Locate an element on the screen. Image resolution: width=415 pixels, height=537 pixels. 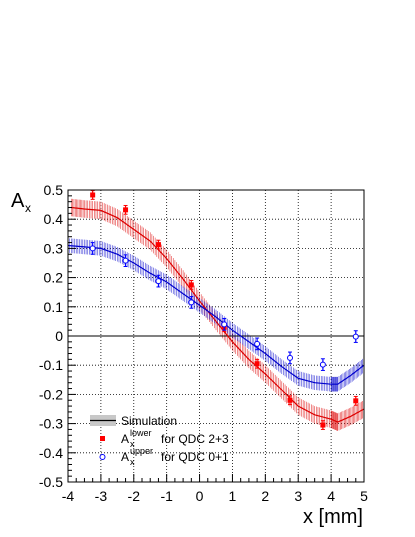
x-tick-label: -4 is located at coordinates (68, 496).